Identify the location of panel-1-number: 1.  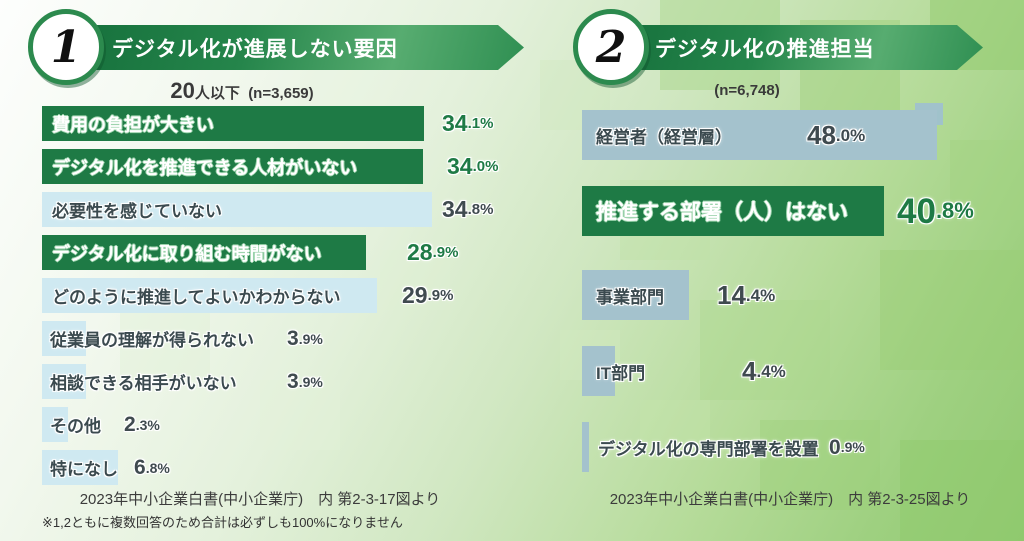
(66, 47).